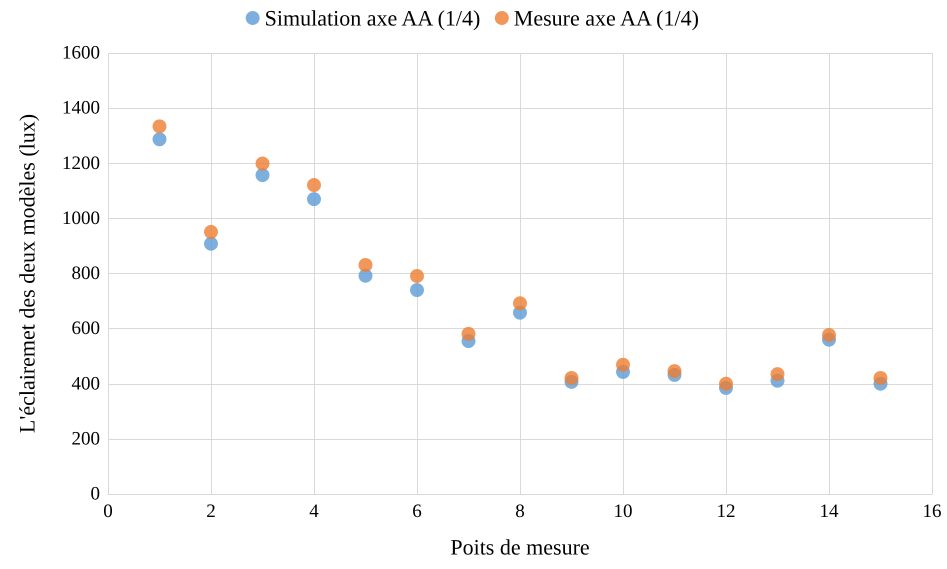 The height and width of the screenshot is (569, 947). What do you see at coordinates (829, 511) in the screenshot?
I see `x-tick-label: 14` at bounding box center [829, 511].